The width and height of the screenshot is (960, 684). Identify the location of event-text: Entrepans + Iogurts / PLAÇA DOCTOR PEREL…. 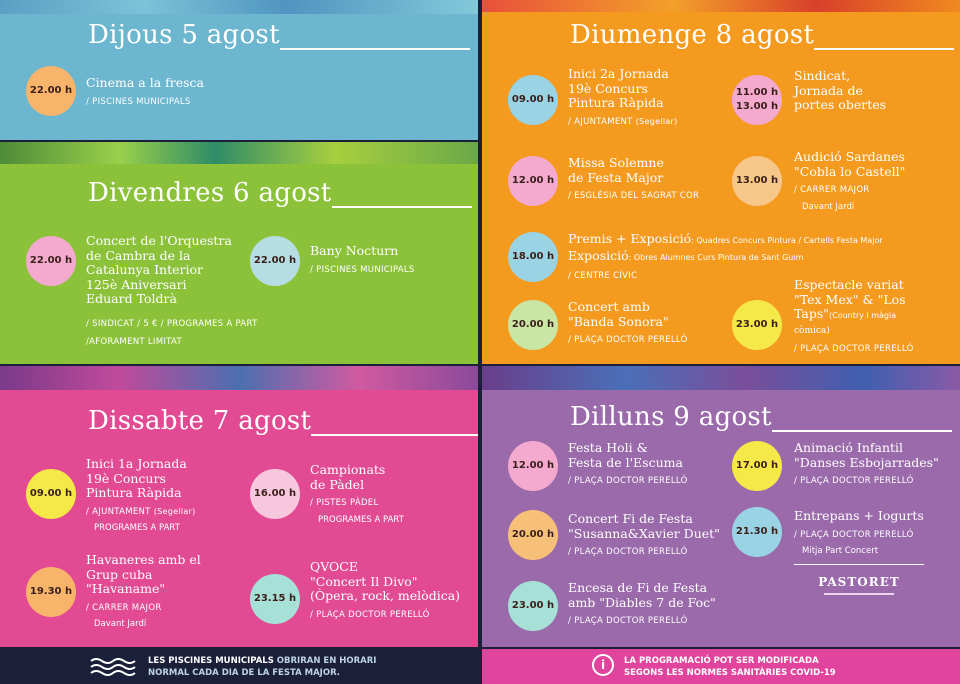
(859, 533).